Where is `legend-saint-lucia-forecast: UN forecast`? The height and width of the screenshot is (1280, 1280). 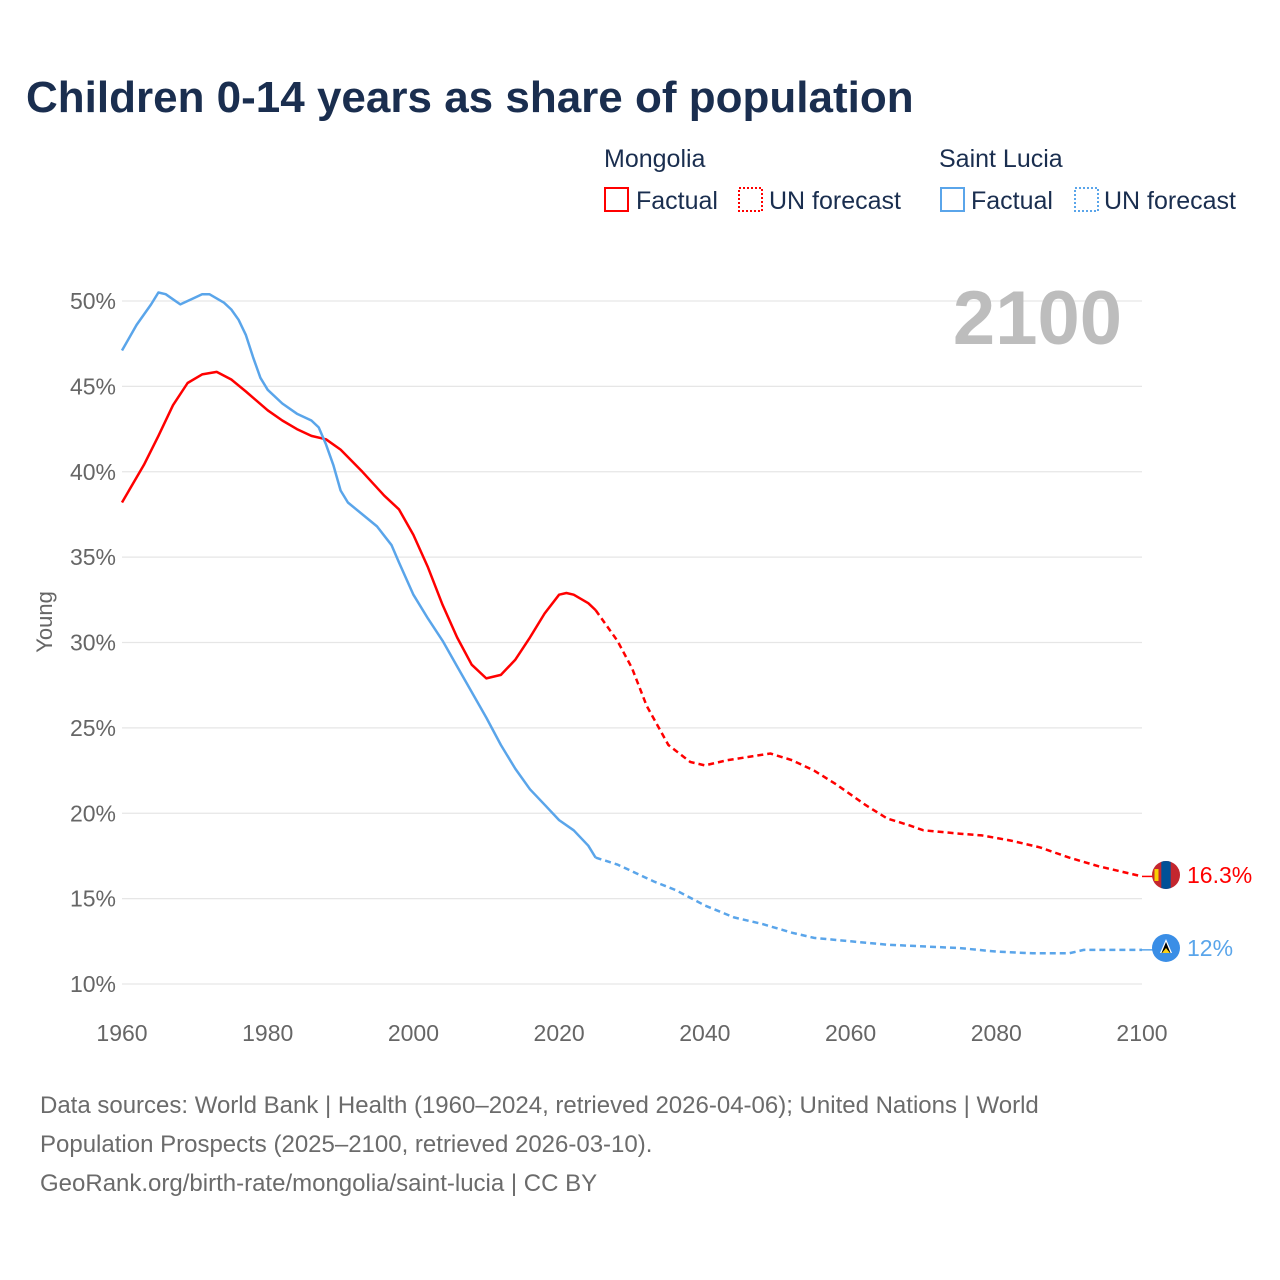
legend-saint-lucia-forecast: UN forecast is located at coordinates (1170, 201).